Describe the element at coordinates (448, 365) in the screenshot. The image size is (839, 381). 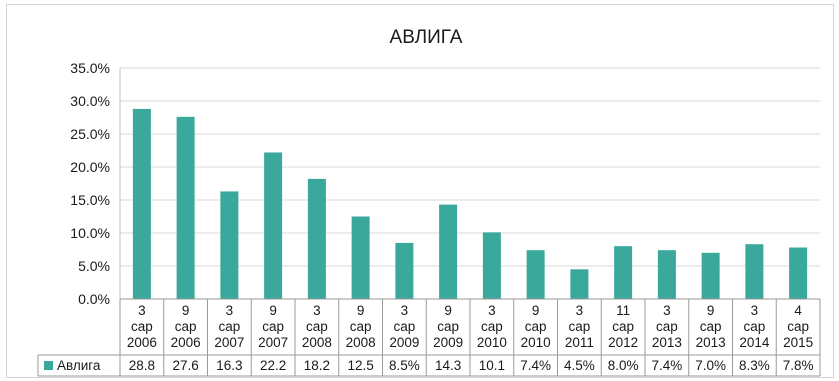
I see `data-label: 14.3` at that location.